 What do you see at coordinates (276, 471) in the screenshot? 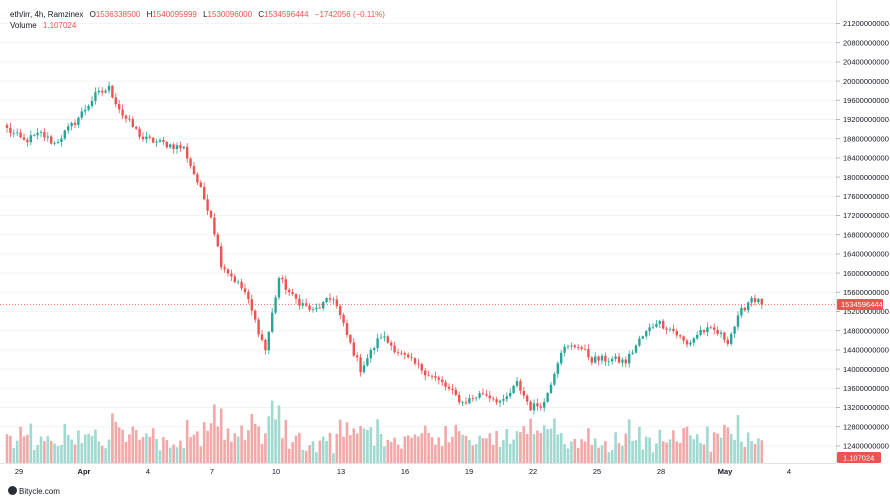
I see `time-tick-label: 10` at bounding box center [276, 471].